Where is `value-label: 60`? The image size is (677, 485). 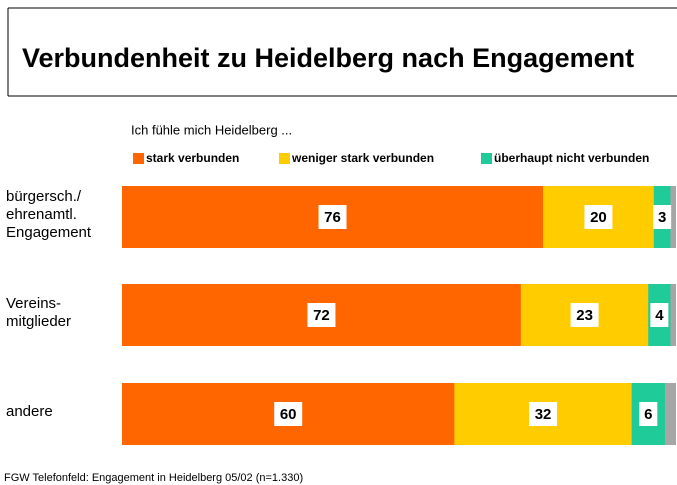 value-label: 60 is located at coordinates (288, 414).